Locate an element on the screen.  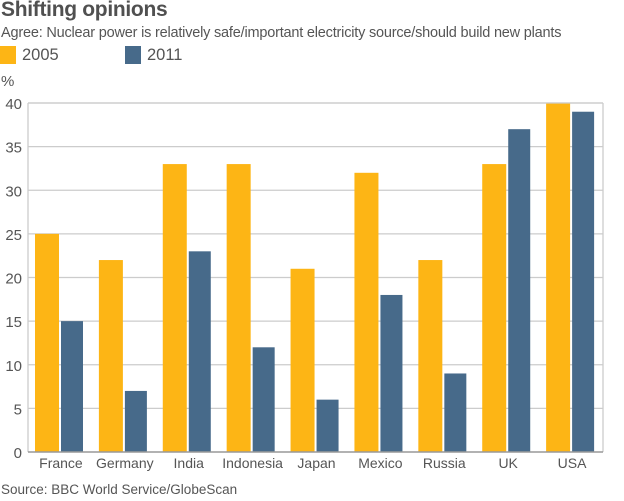
y-tick-label-35: 35 is located at coordinates (13, 148).